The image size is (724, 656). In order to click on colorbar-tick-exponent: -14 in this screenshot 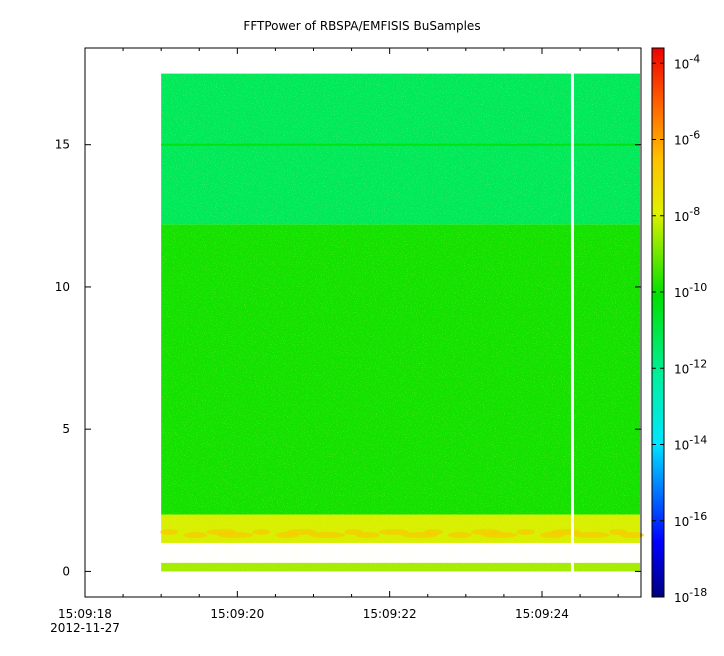, I will do `click(698, 440)`.